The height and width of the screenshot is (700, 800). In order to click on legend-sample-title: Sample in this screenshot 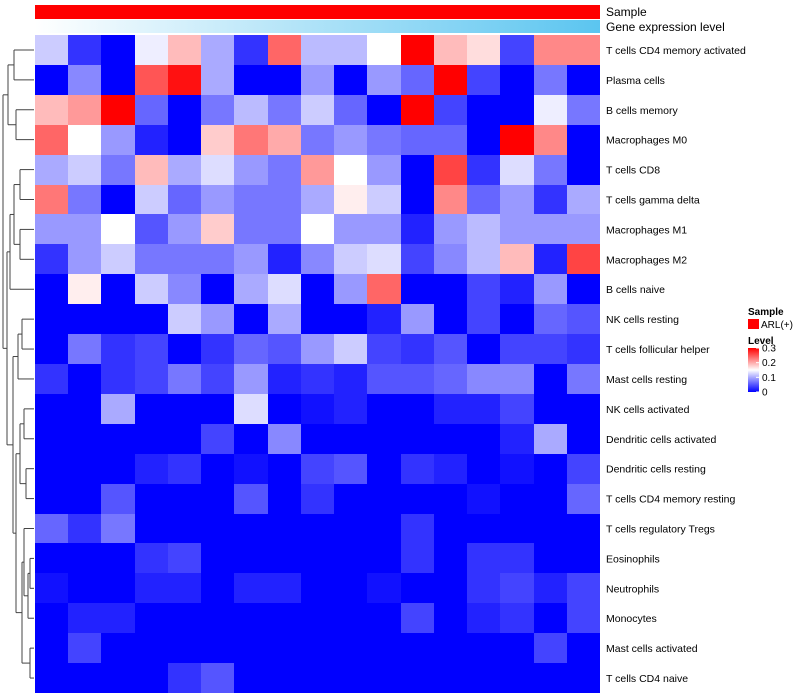, I will do `click(766, 312)`.